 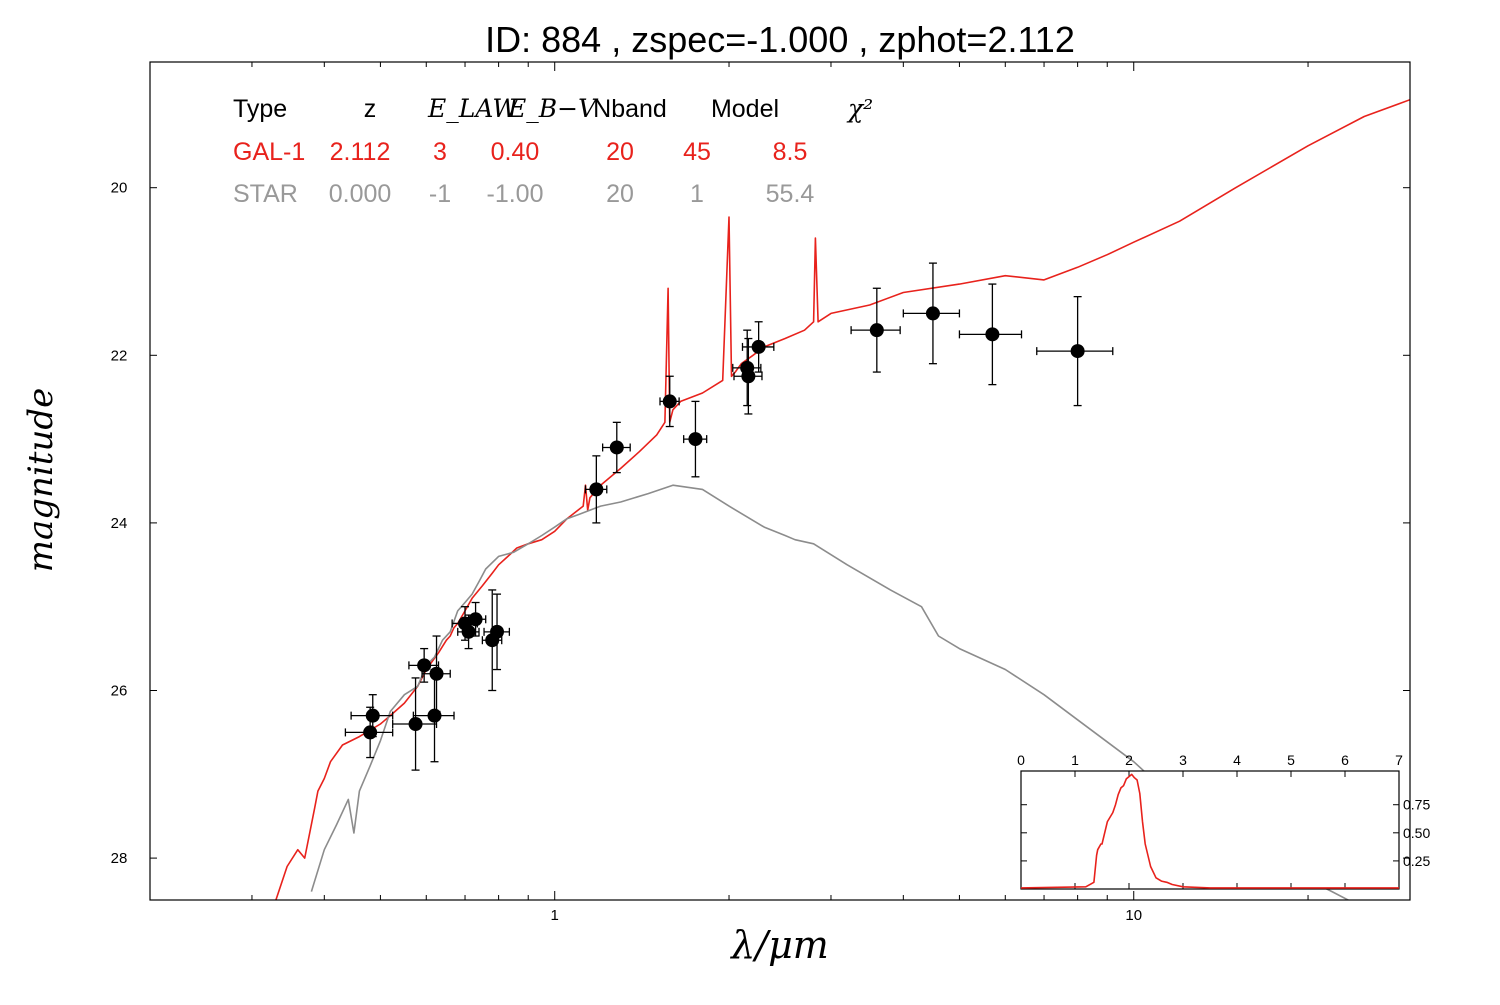 I want to click on inset-x-tick-label: 6, so click(x=1345, y=760).